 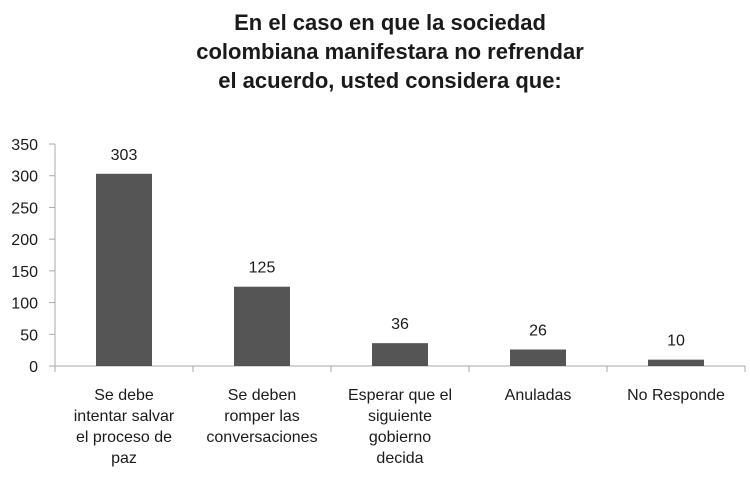 I want to click on y-axis: 0 50 100 150 200 250 300 350, so click(x=33, y=256).